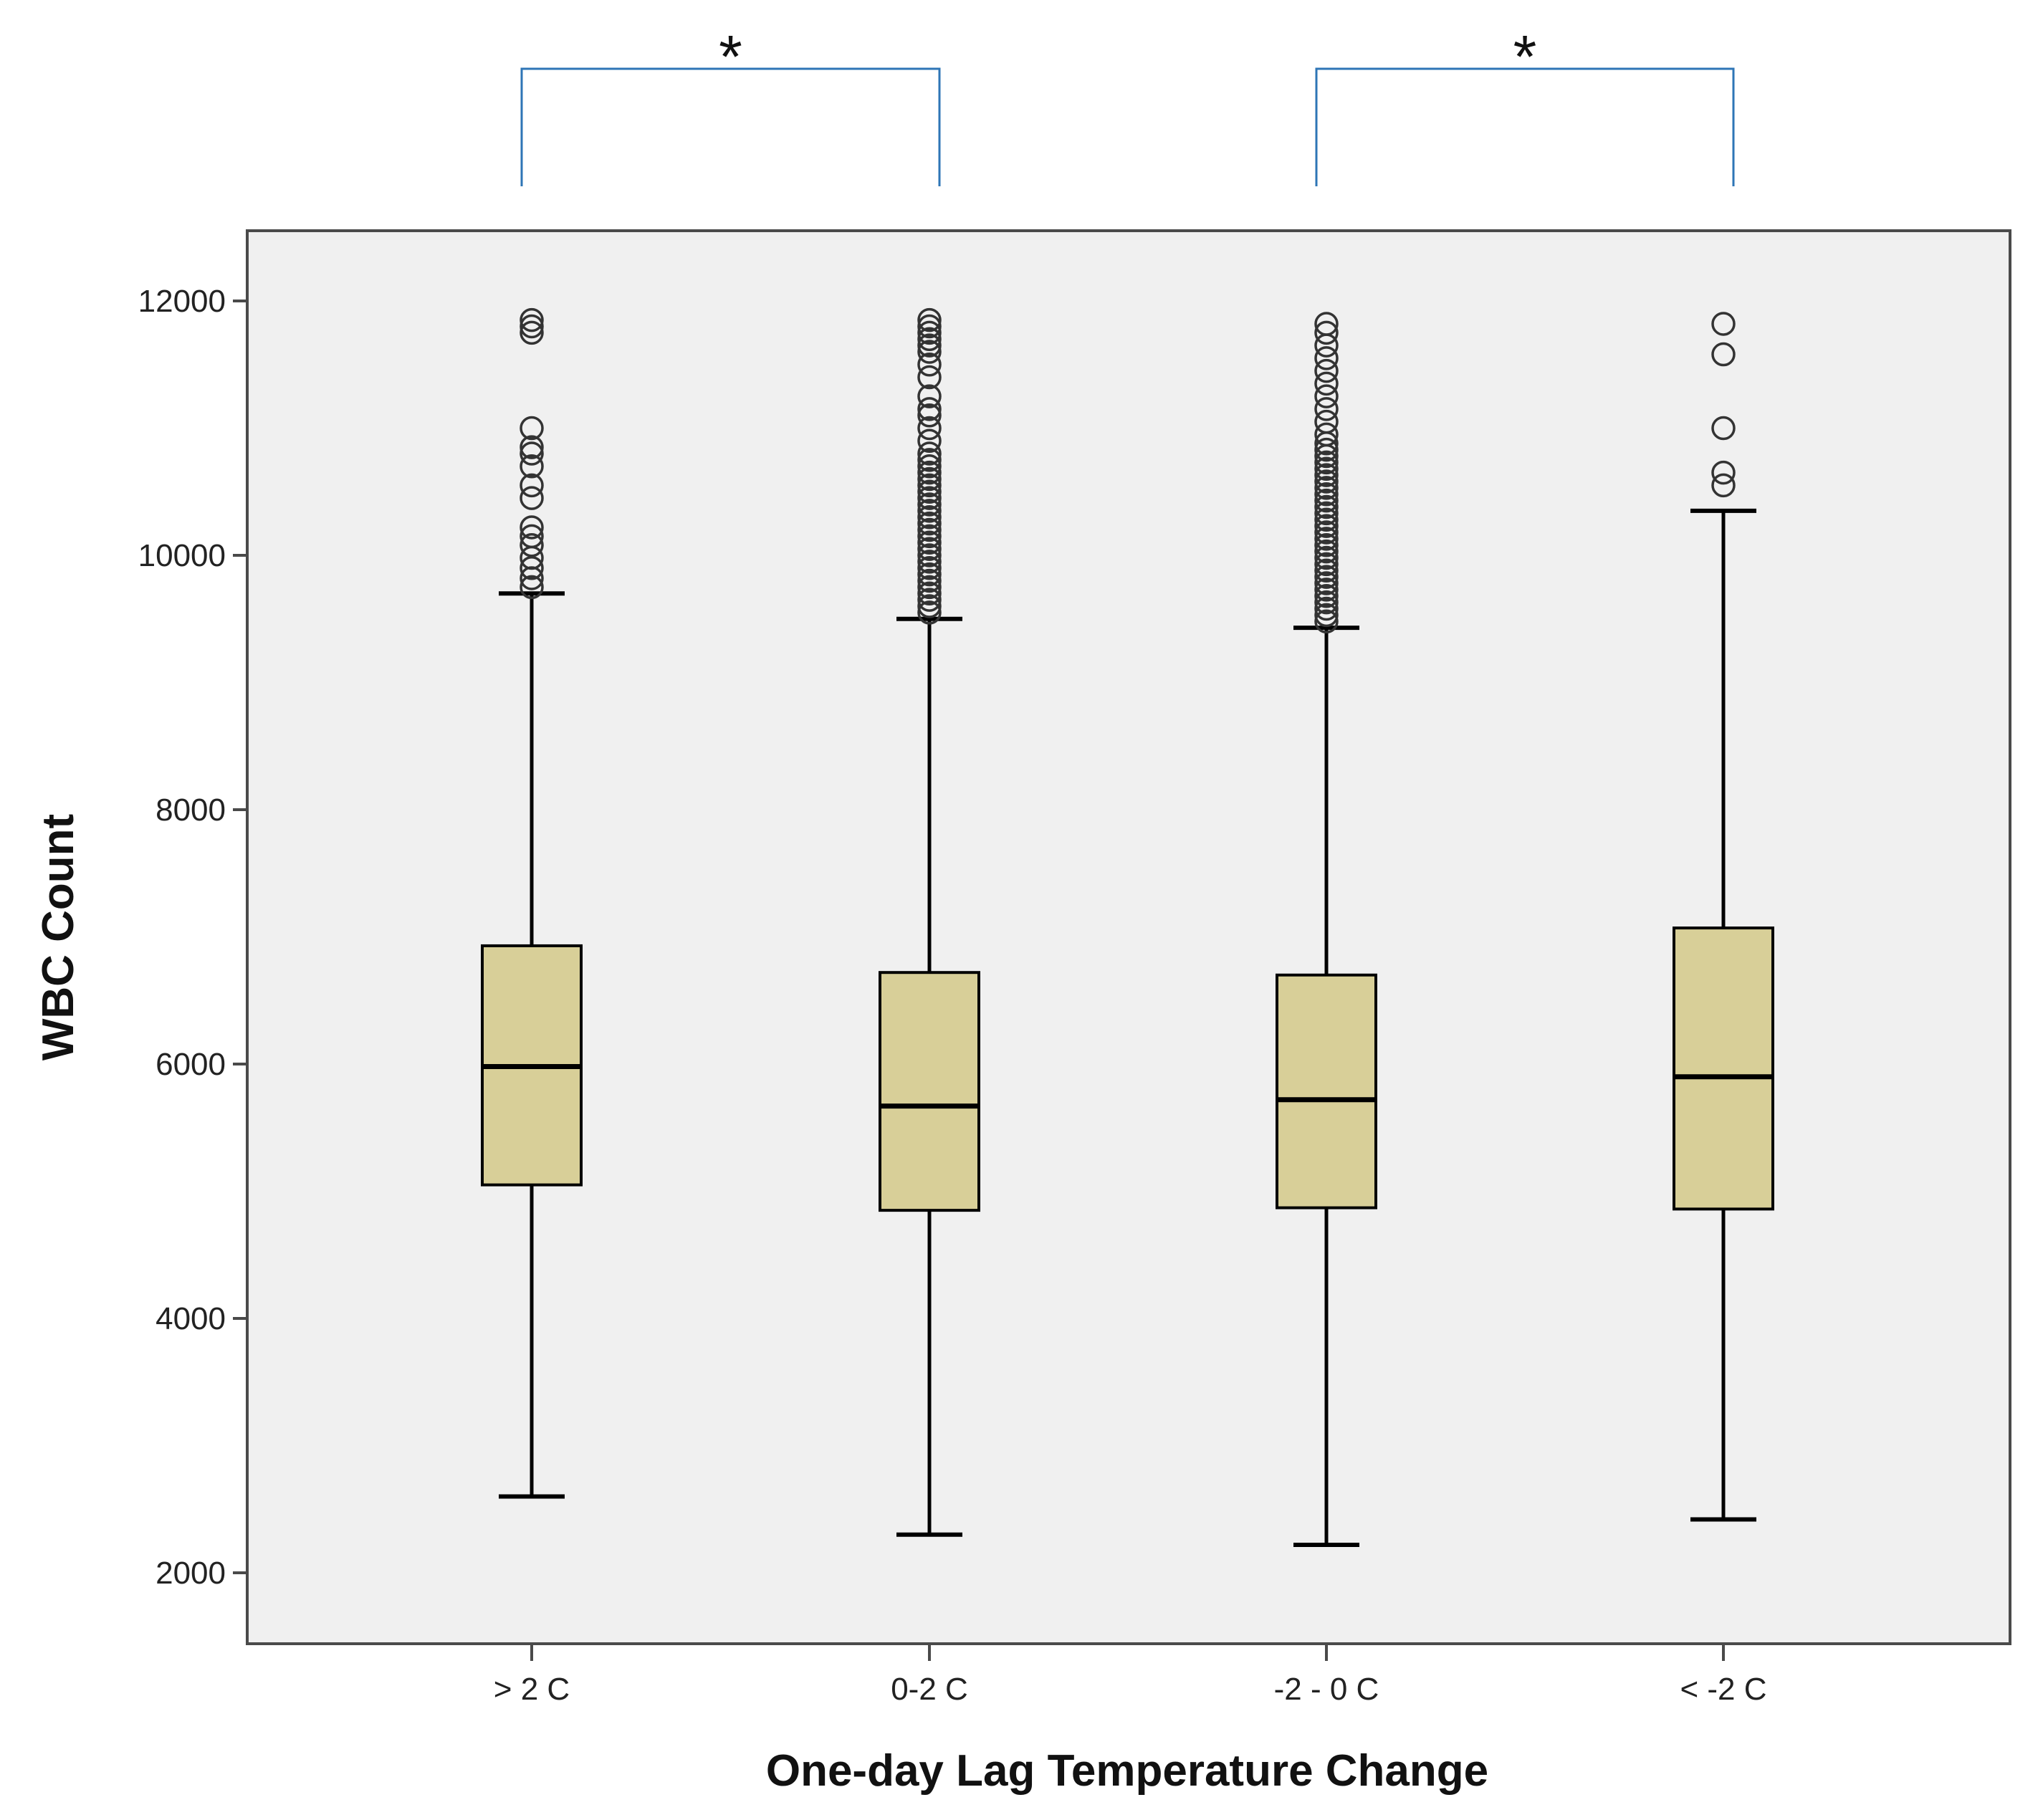 Image resolution: width=2043 pixels, height=1820 pixels. What do you see at coordinates (1723, 1689) in the screenshot?
I see `x-tick-label: < -2 C` at bounding box center [1723, 1689].